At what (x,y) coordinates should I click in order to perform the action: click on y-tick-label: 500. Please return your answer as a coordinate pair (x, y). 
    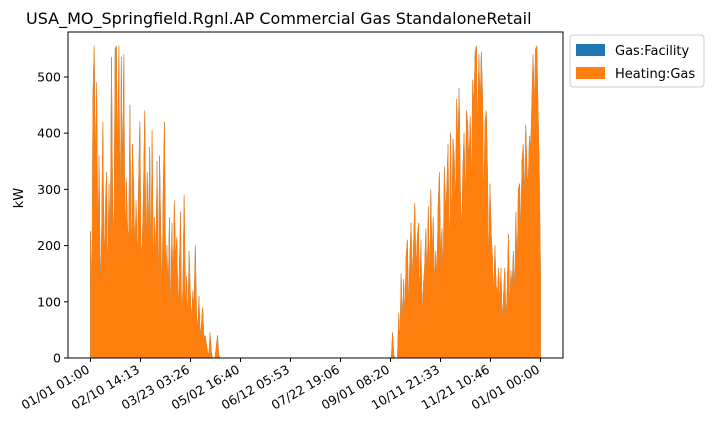
    Looking at the image, I should click on (49, 76).